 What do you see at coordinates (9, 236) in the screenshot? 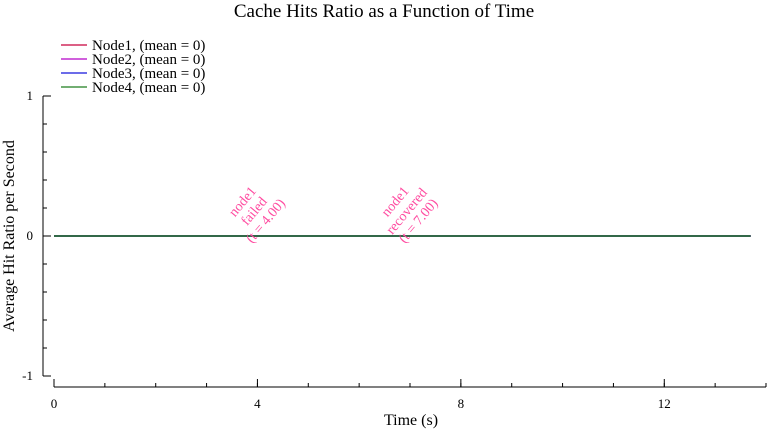
I see `y-axis-label: Average Hit Ratio per Second` at bounding box center [9, 236].